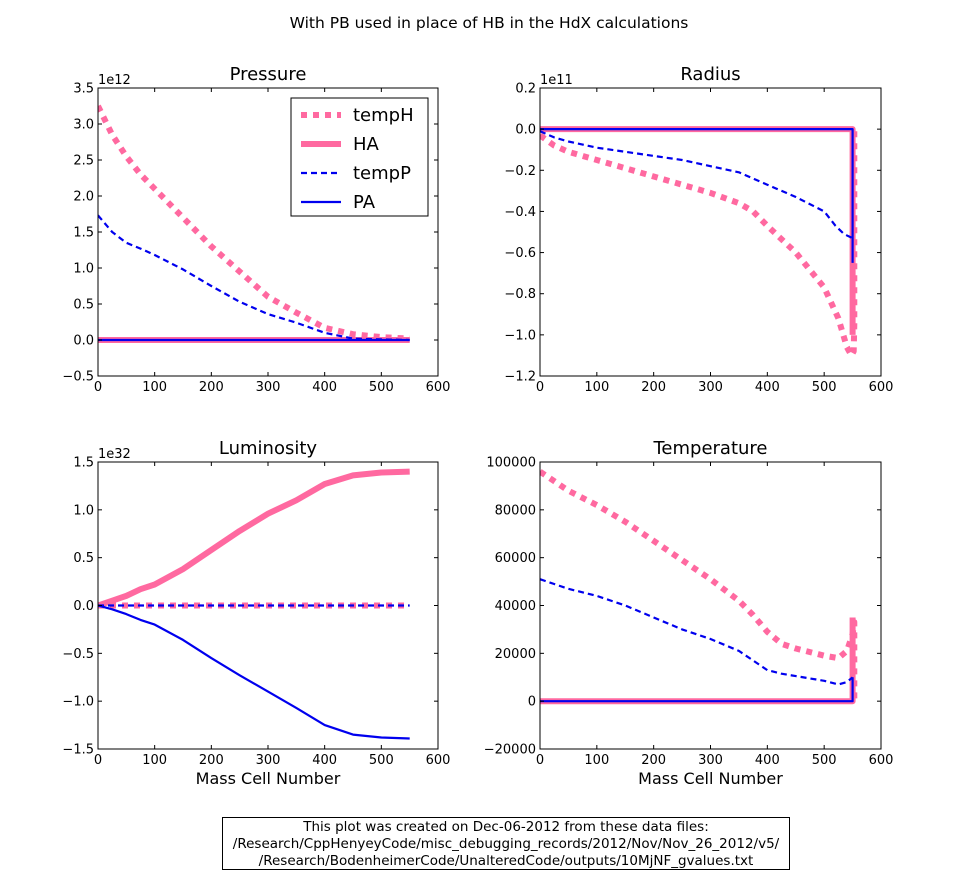 The height and width of the screenshot is (882, 978). I want to click on axis-offset-text: 1e32, so click(114, 454).